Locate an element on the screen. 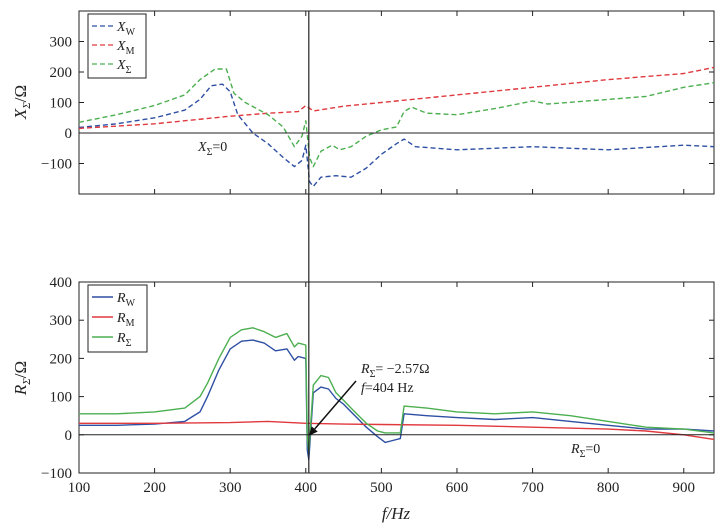  top-legend: XW XM XΣ is located at coordinates (117, 46).